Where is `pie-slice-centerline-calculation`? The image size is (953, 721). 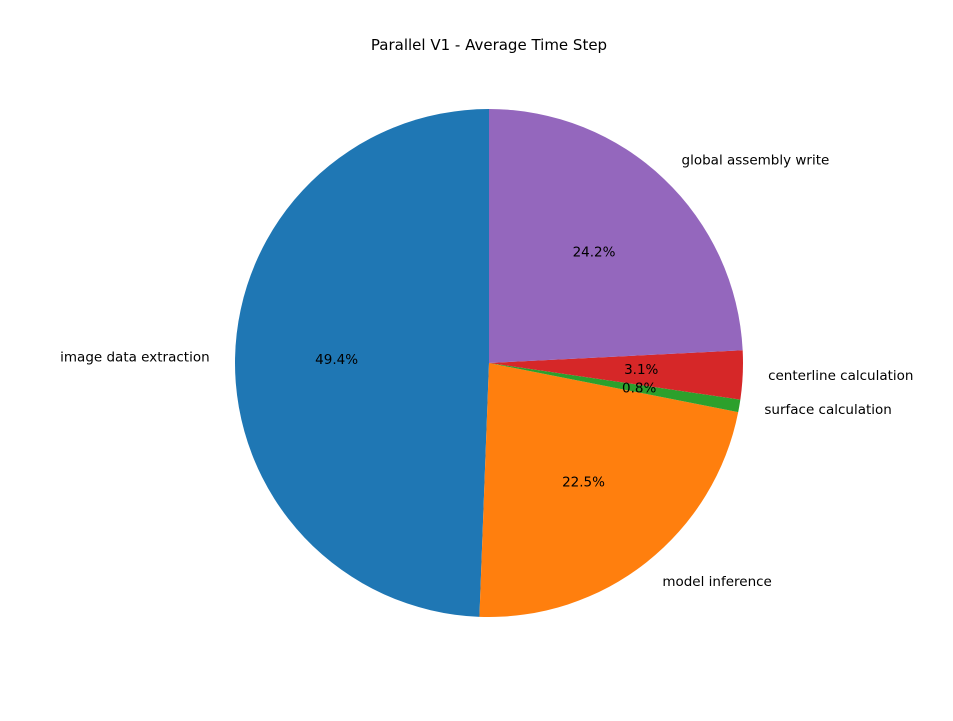
pie-slice-centerline-calculation is located at coordinates (616, 375).